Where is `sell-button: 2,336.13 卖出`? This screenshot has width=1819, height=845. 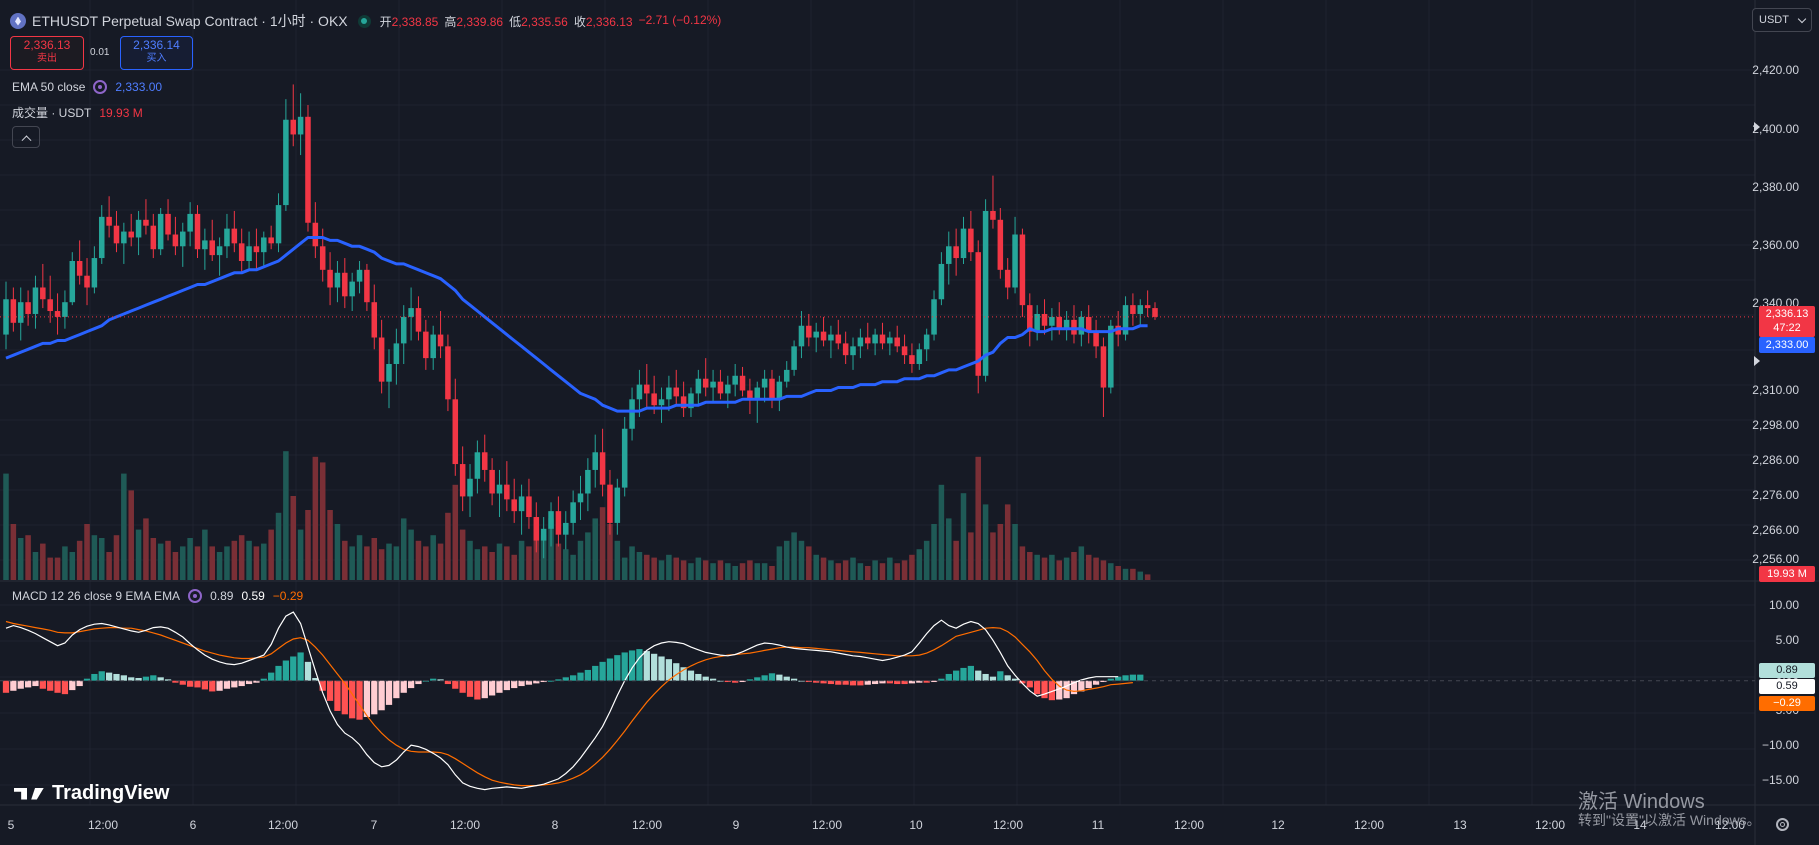 sell-button: 2,336.13 卖出 is located at coordinates (47, 53).